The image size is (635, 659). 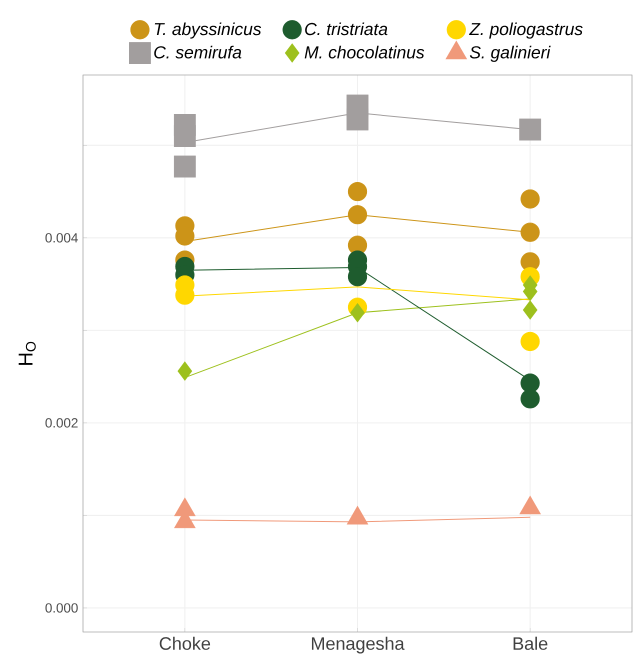 What do you see at coordinates (27, 353) in the screenshot?
I see `y-axis-title: H$_{O}$` at bounding box center [27, 353].